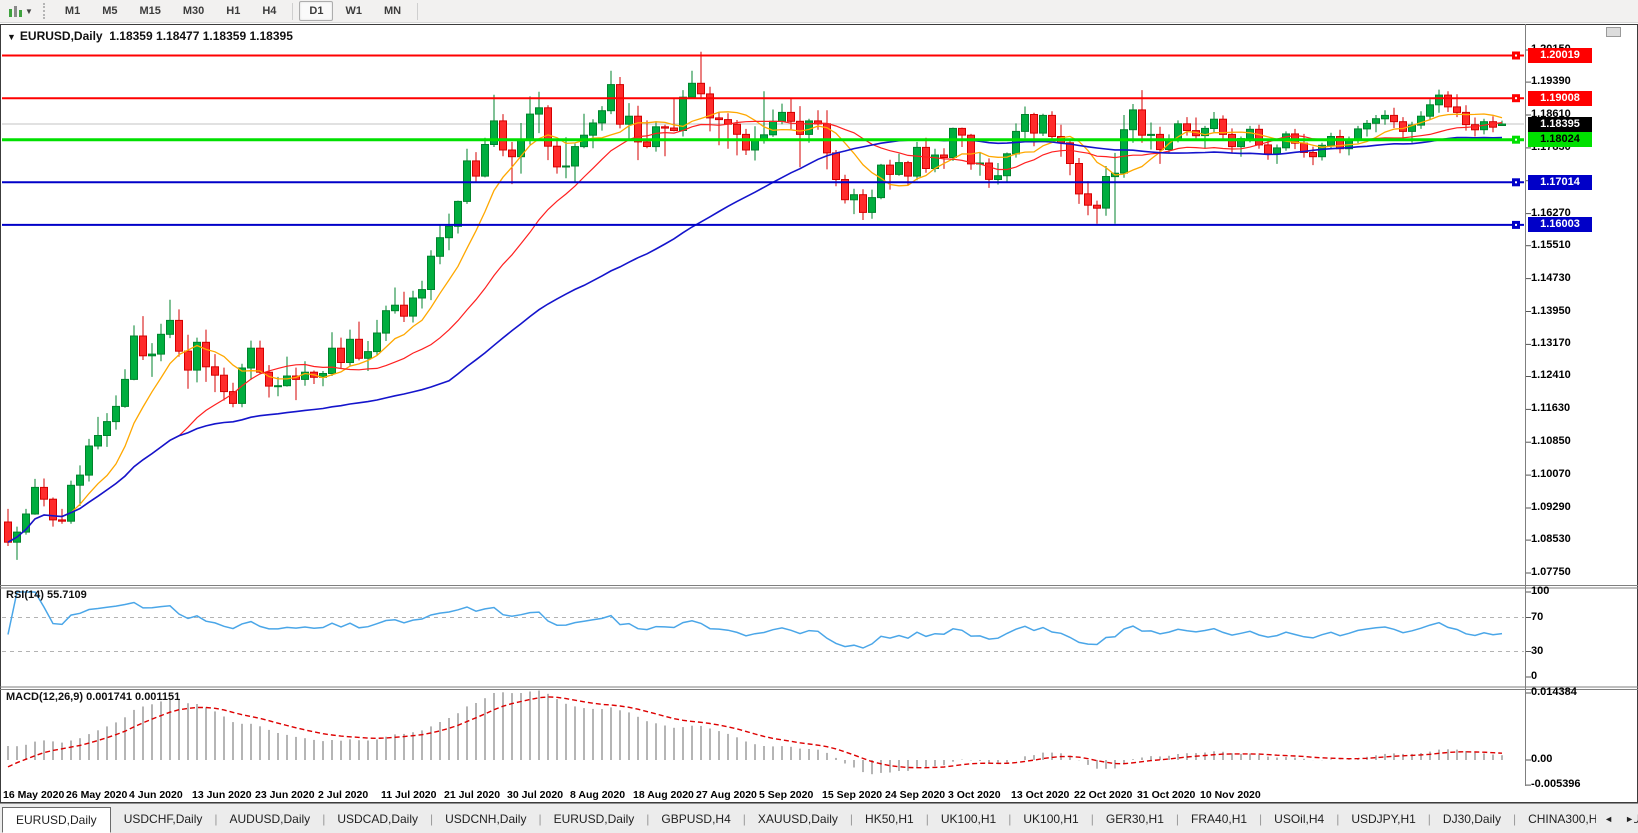  I want to click on price-axis-tick-label: 1.16270, so click(1551, 213).